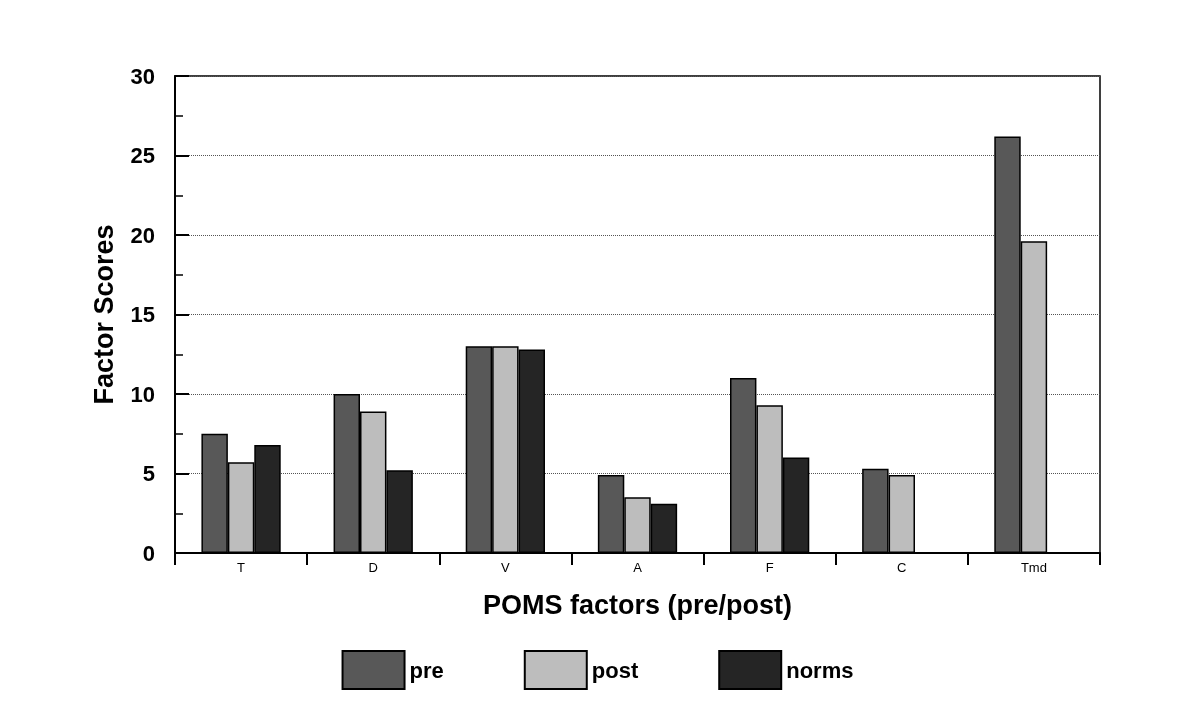 The height and width of the screenshot is (705, 1195). What do you see at coordinates (1033, 567) in the screenshot?
I see `x-tick-label: Tmd` at bounding box center [1033, 567].